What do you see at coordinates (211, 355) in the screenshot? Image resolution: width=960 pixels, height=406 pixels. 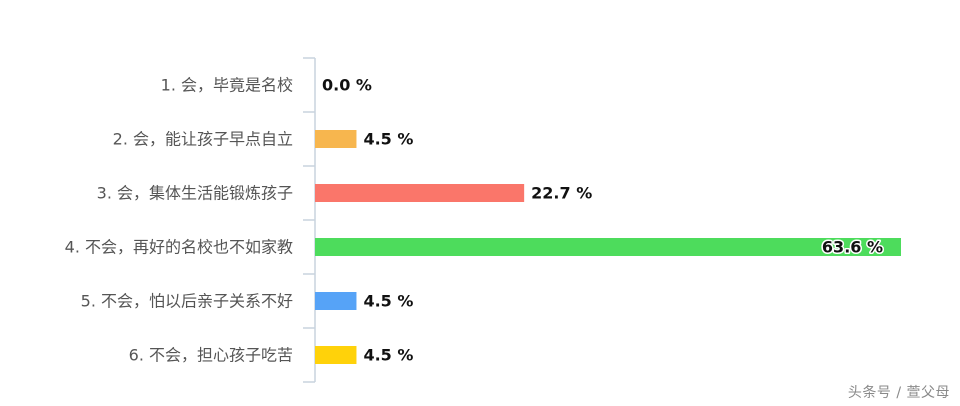 I see `category-label: 6. 不会，担心孩子吃苦` at bounding box center [211, 355].